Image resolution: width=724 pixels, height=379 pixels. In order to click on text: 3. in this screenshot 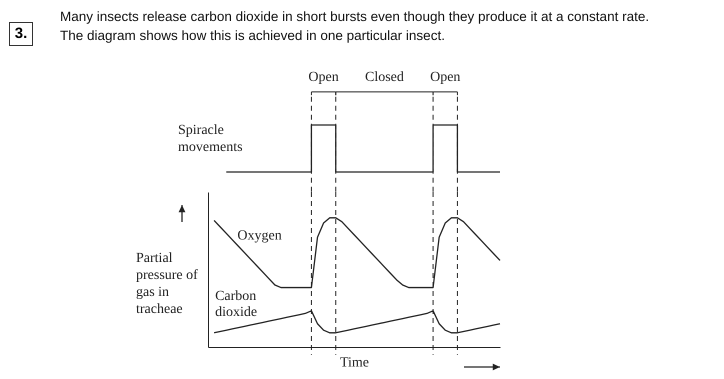, I will do `click(21, 34)`.